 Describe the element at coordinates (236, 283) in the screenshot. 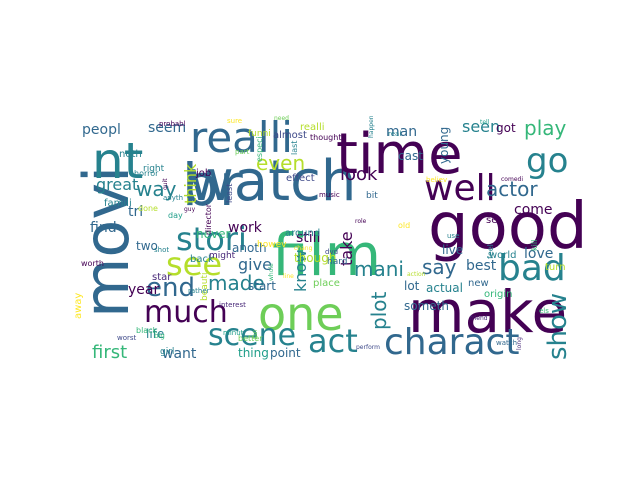

I see `medium-word-1: made` at that location.